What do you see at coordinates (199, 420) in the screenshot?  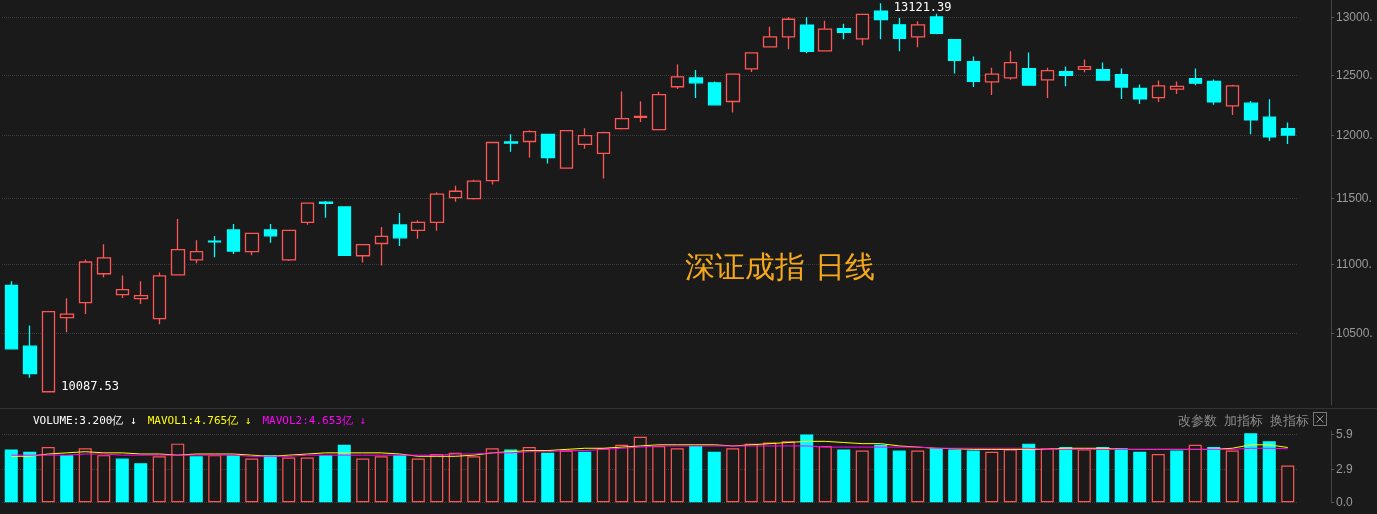 I see `text: MAVOL1:4.765亿 ↓` at bounding box center [199, 420].